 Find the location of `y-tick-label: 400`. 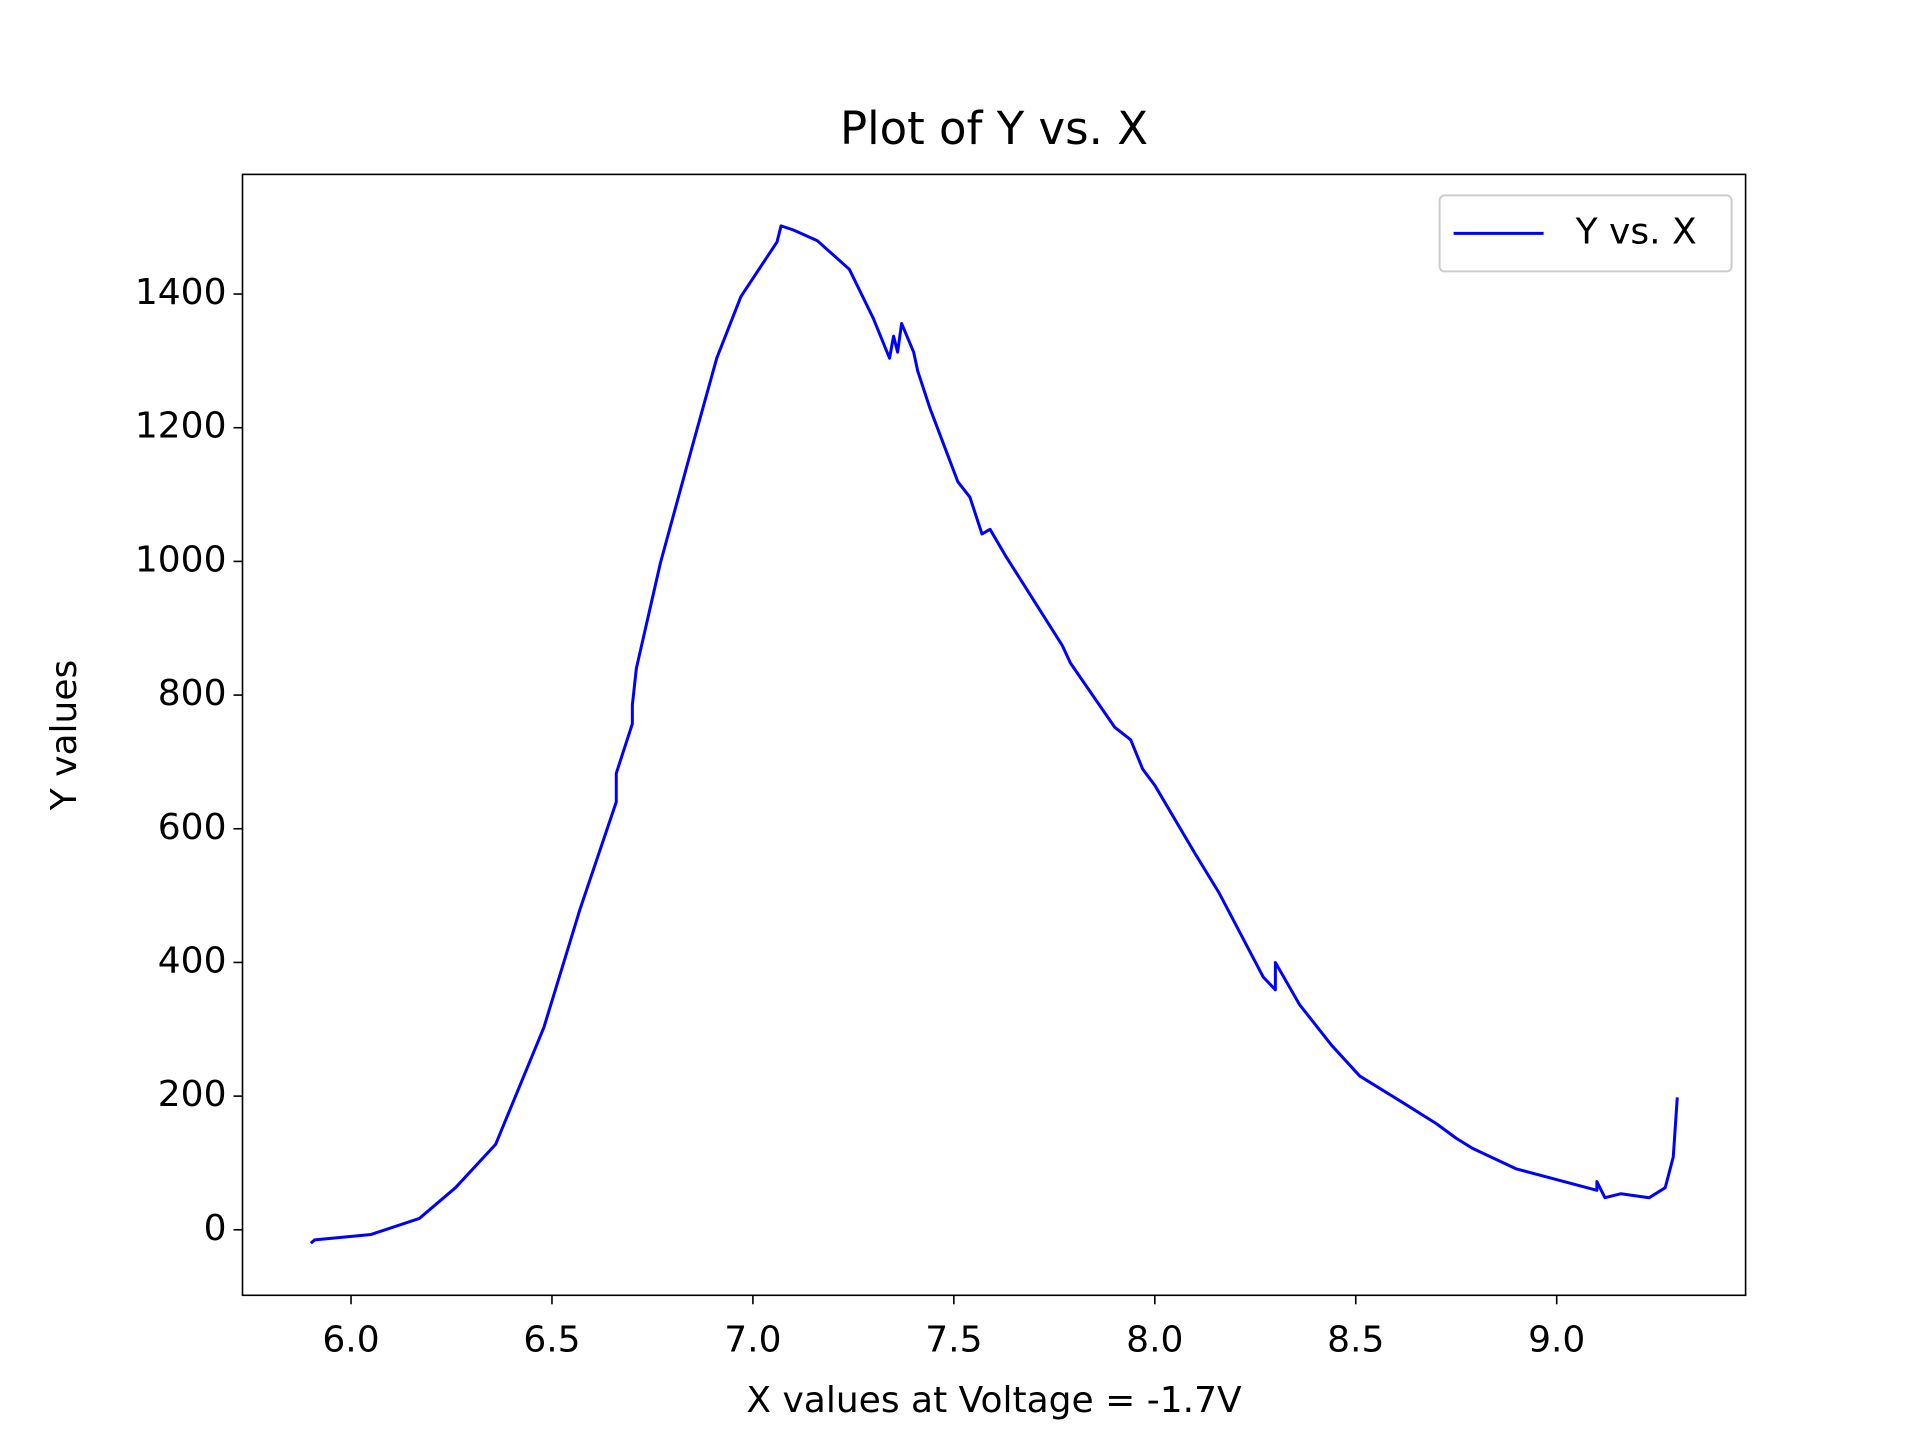

y-tick-label: 400 is located at coordinates (192, 960).